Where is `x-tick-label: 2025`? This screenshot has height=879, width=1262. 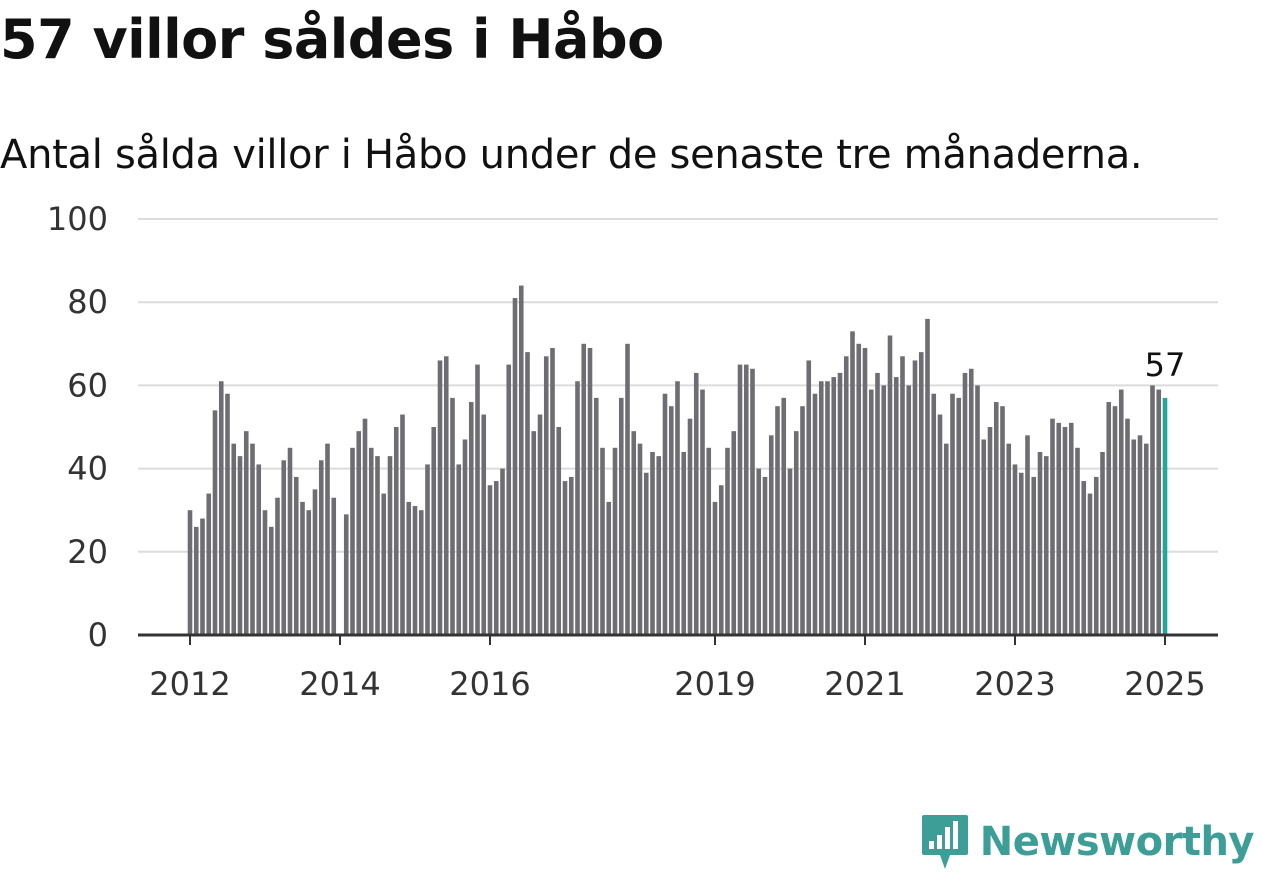
x-tick-label: 2025 is located at coordinates (1164, 684).